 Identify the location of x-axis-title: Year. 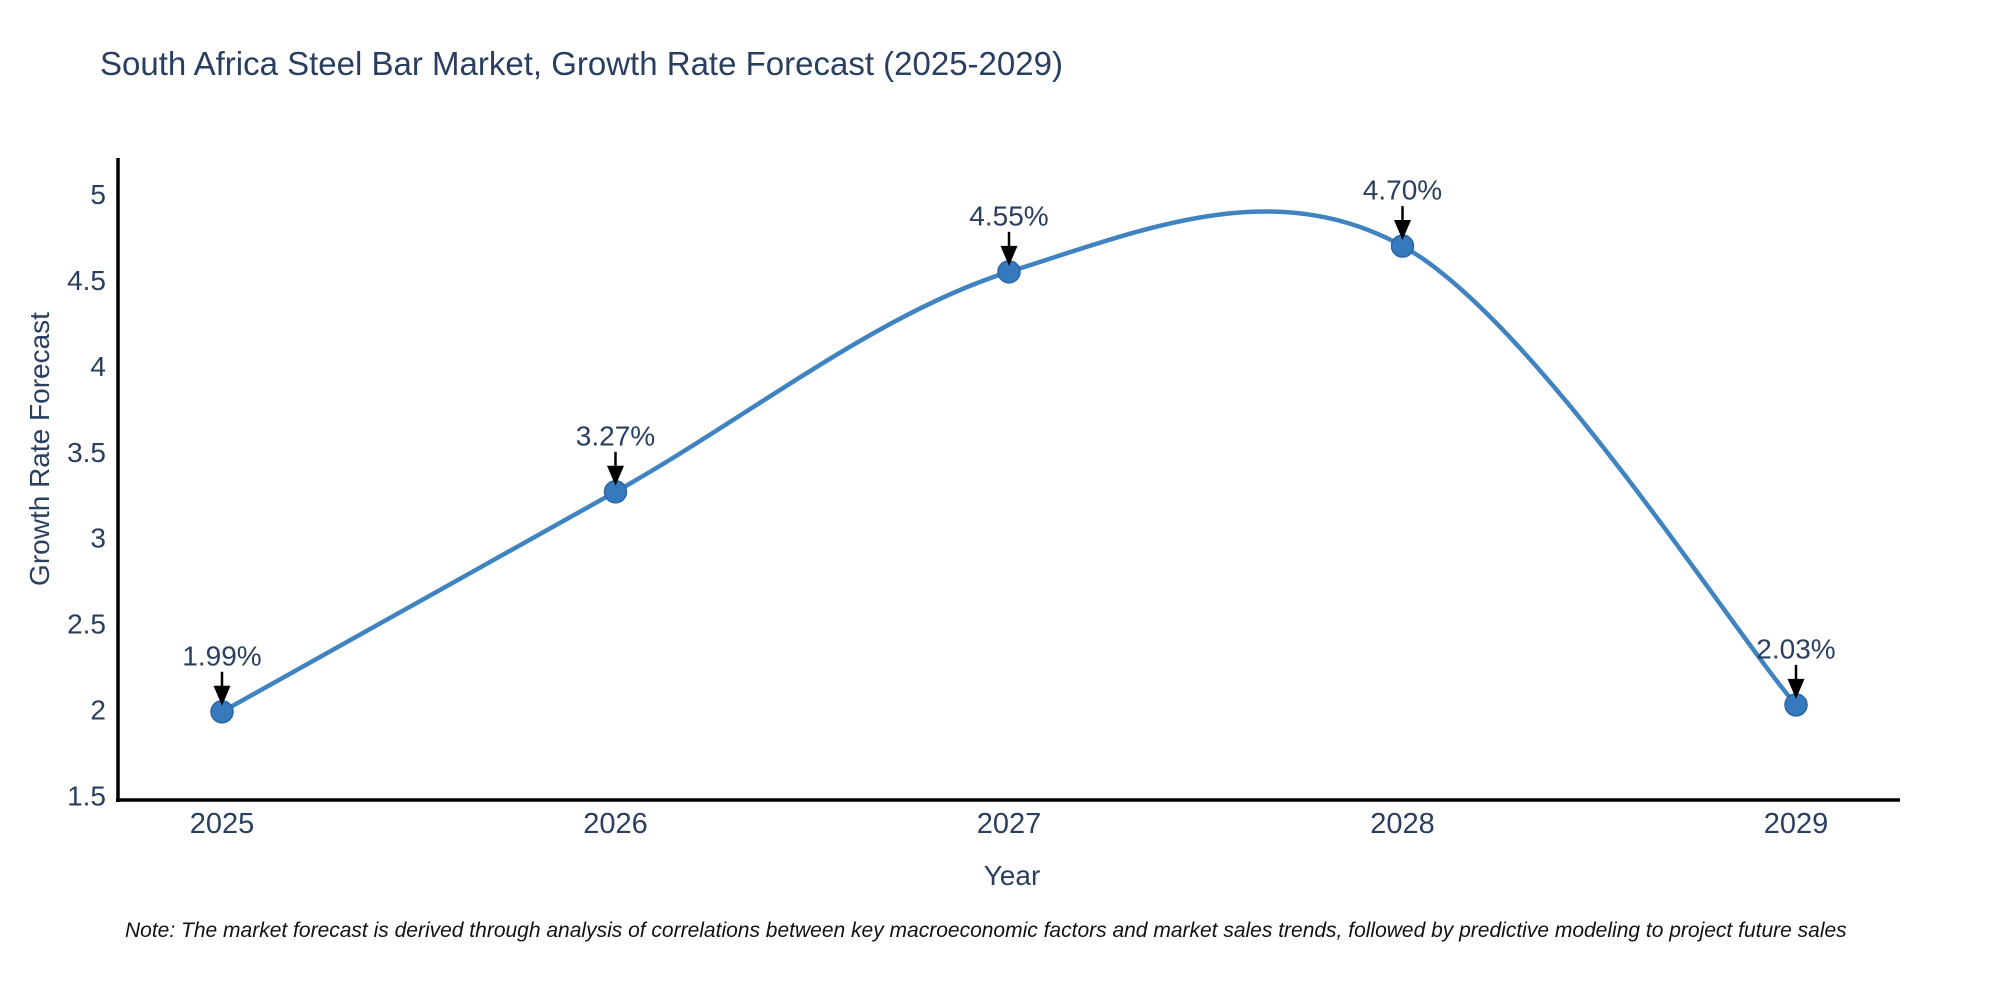
(1012, 875).